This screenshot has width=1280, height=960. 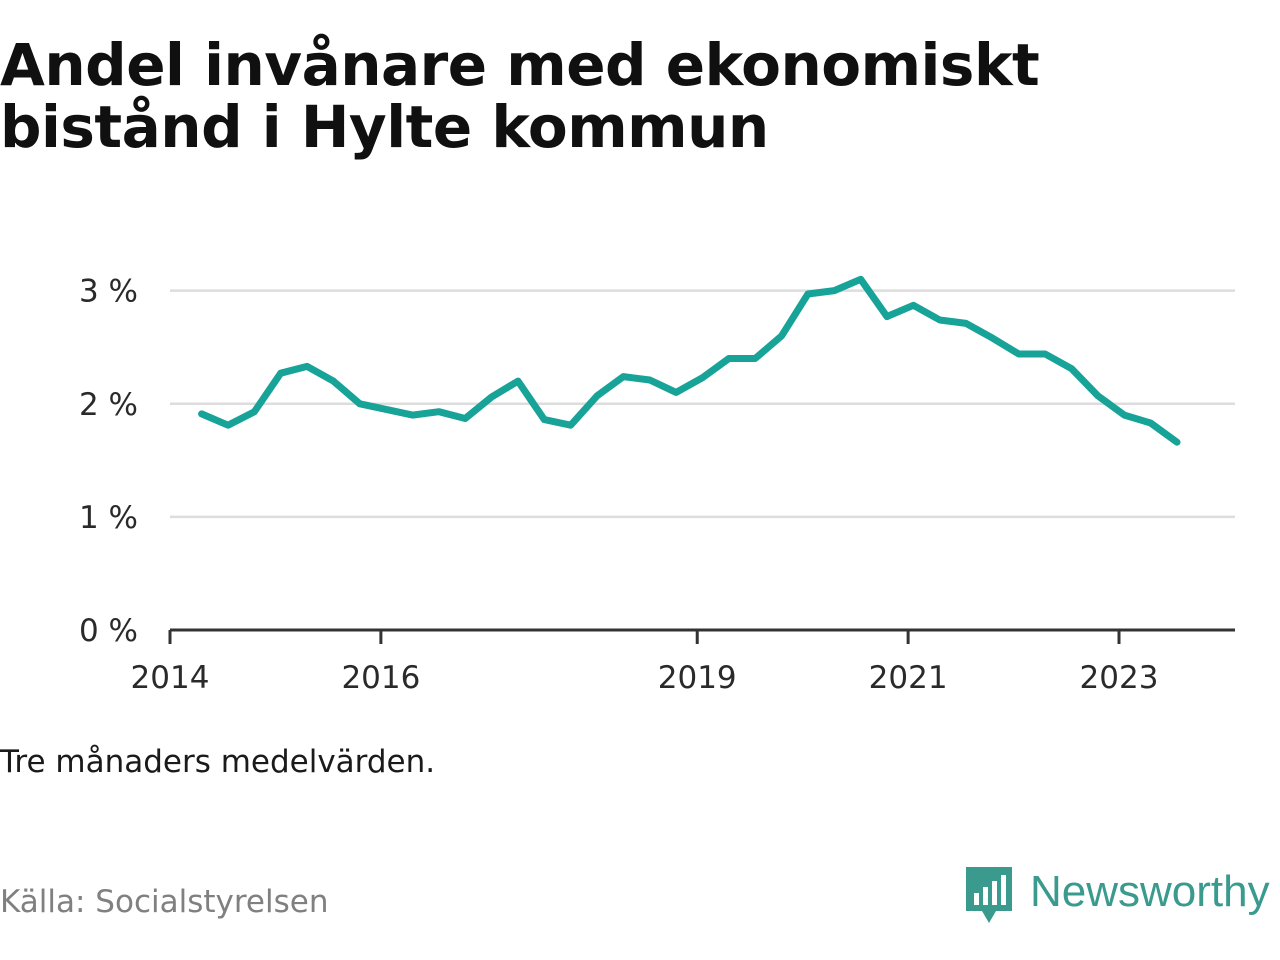 What do you see at coordinates (170, 678) in the screenshot?
I see `x-tick-label: 2014` at bounding box center [170, 678].